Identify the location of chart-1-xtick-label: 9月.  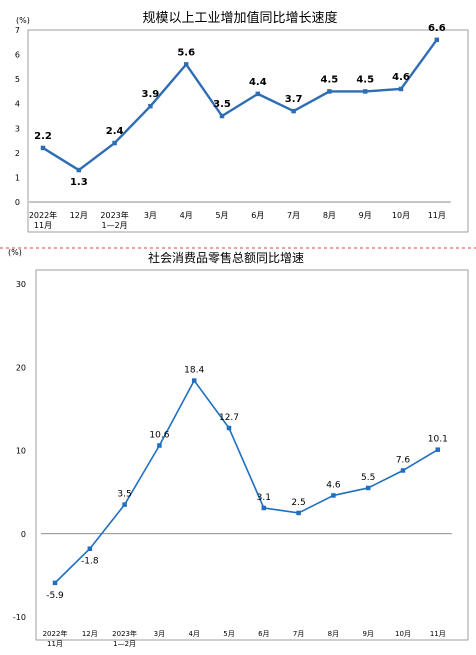
(365, 215).